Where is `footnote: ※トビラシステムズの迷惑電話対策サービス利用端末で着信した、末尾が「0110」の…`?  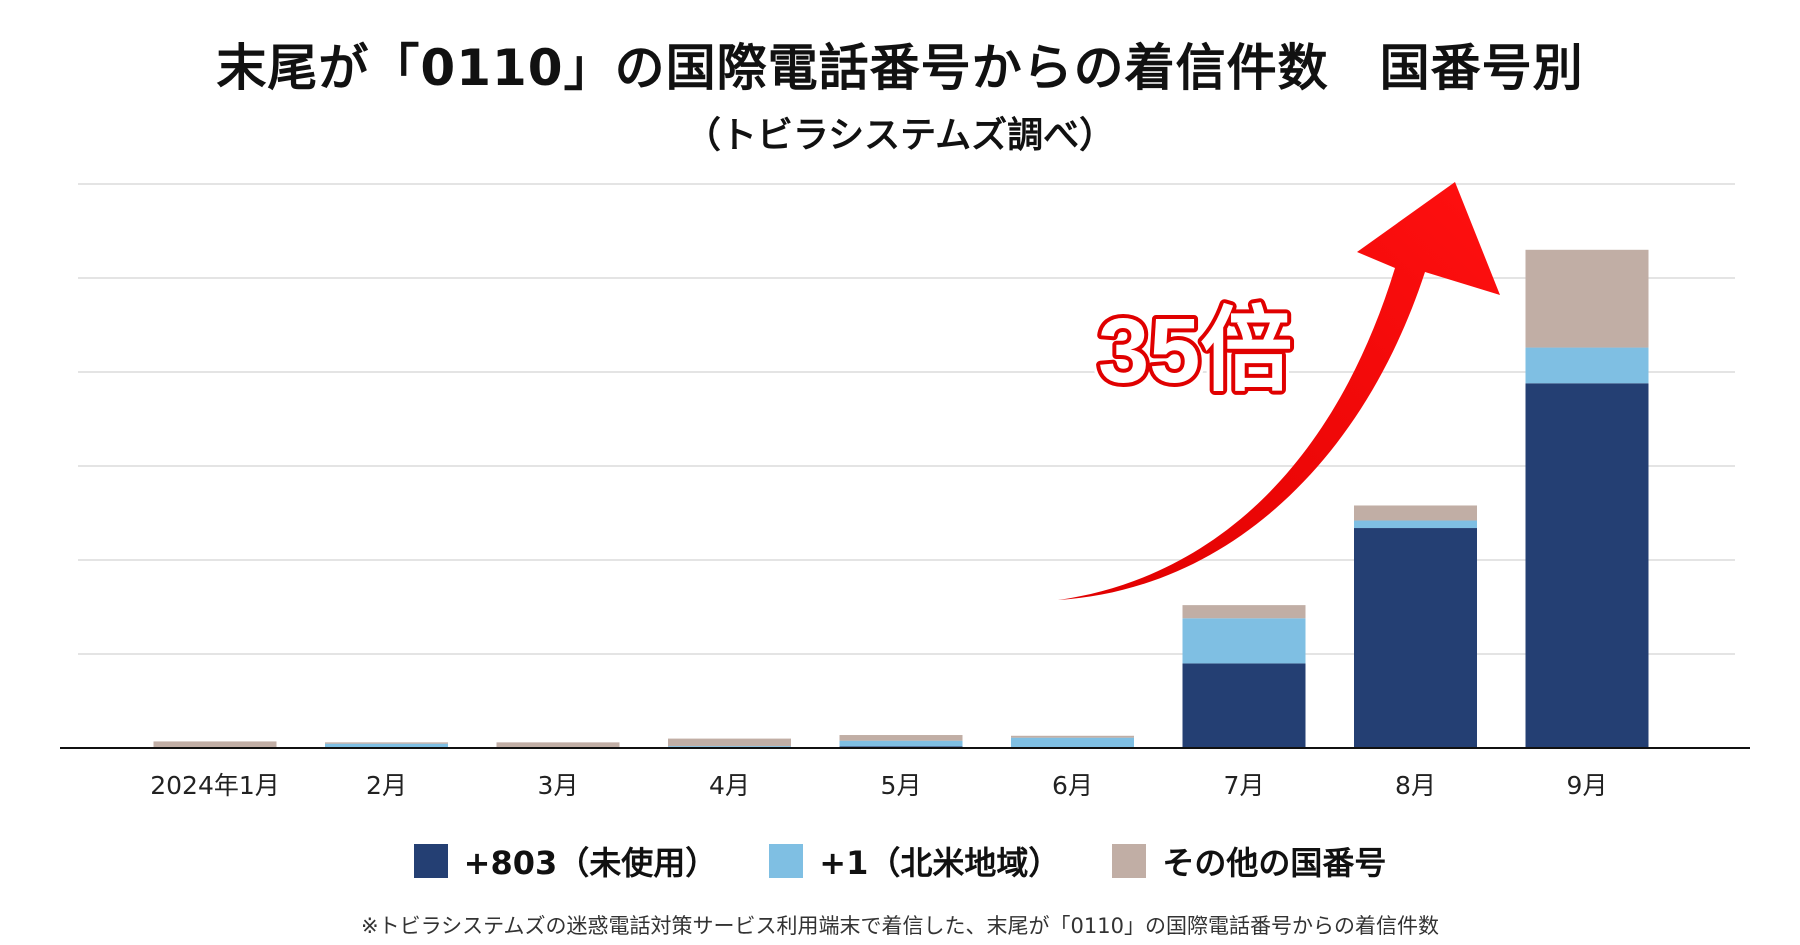
footnote: ※トビラシステムズの迷惑電話対策サービス利用端末で着信した、末尾が「0110」の… is located at coordinates (900, 926).